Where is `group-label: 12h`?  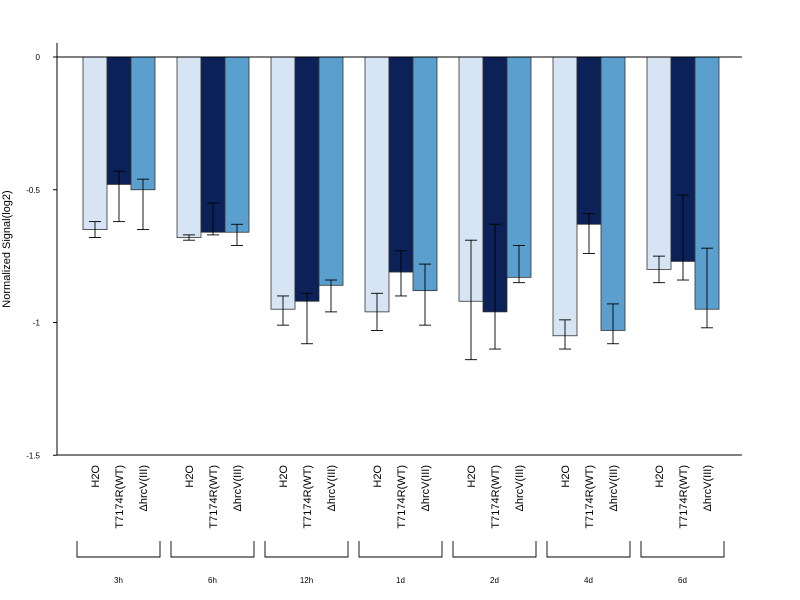
group-label: 12h is located at coordinates (306, 580).